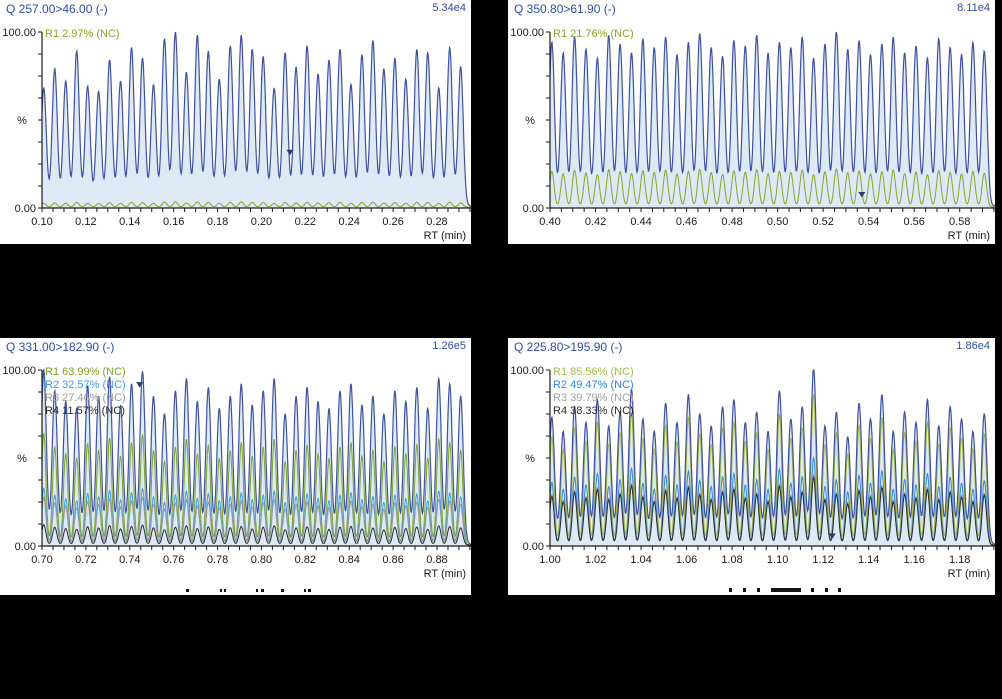  Describe the element at coordinates (305, 560) in the screenshot. I see `x-tick-label: 0.82` at that location.